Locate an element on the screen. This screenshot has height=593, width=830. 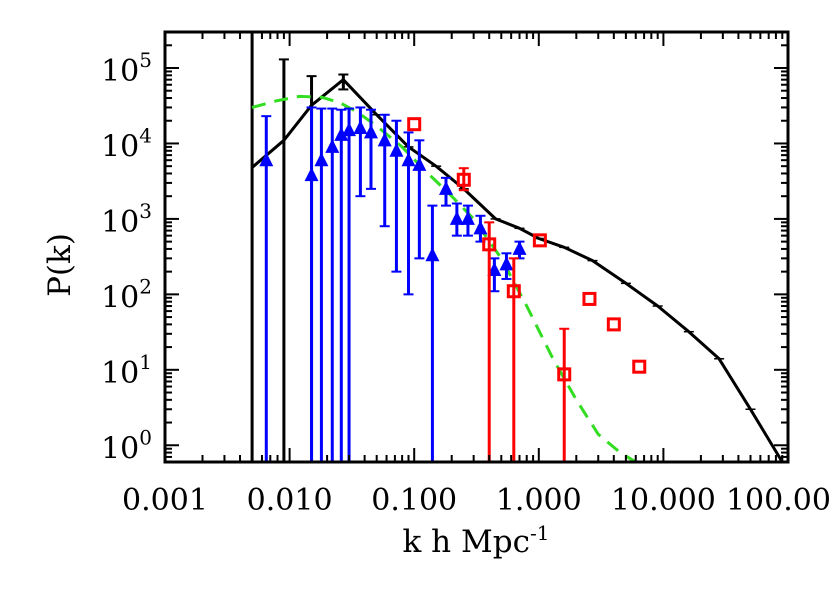
y-tick-label-exponent: 5 is located at coordinates (145, 60).